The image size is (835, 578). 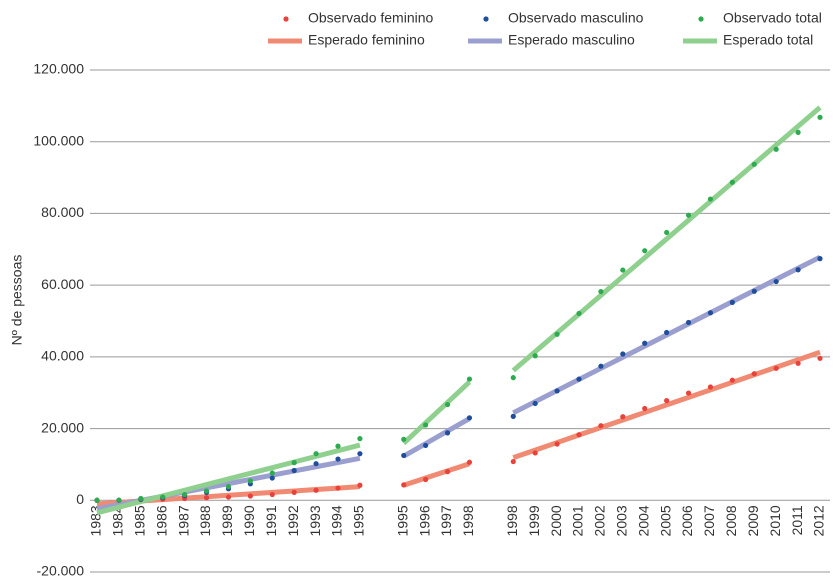 What do you see at coordinates (534, 520) in the screenshot?
I see `x-tick-label: 1999` at bounding box center [534, 520].